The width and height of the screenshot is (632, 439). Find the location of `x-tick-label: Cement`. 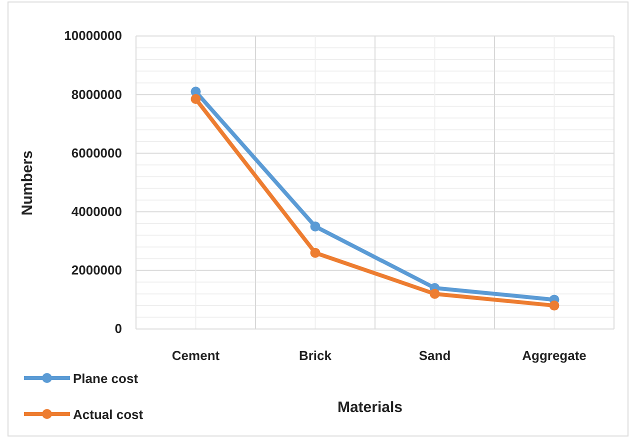

x-tick-label: Cement is located at coordinates (196, 356).